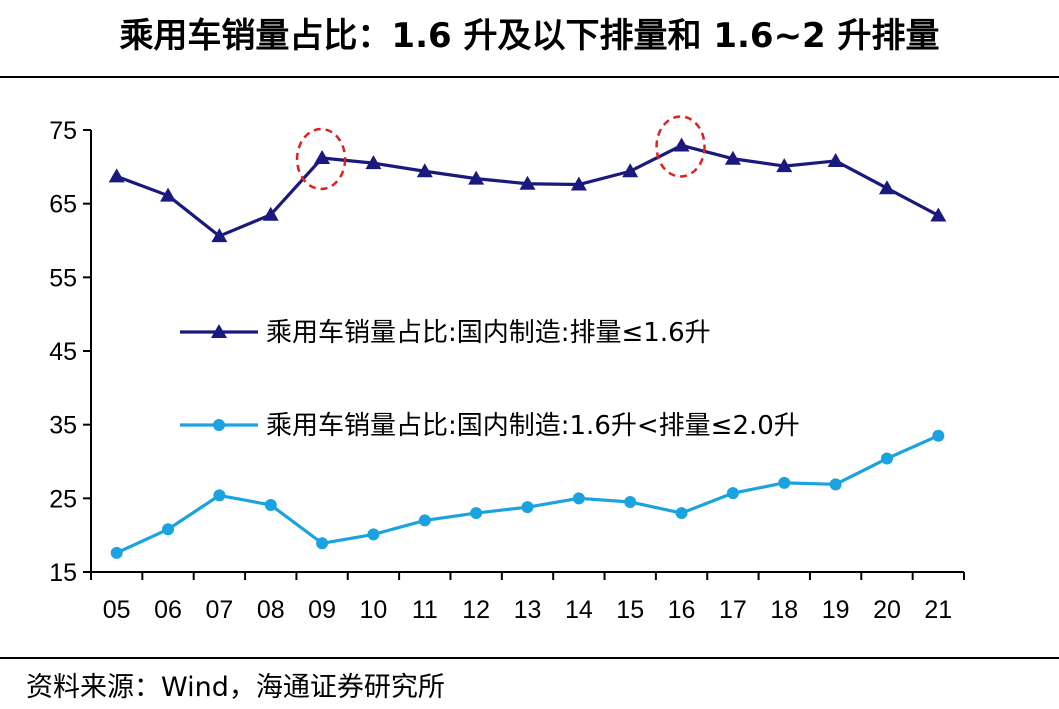 The image size is (1059, 709). I want to click on chart-title: 乘用车销量占比：1.6 升及以下排量和 1.6~2 升排量, so click(529, 36).